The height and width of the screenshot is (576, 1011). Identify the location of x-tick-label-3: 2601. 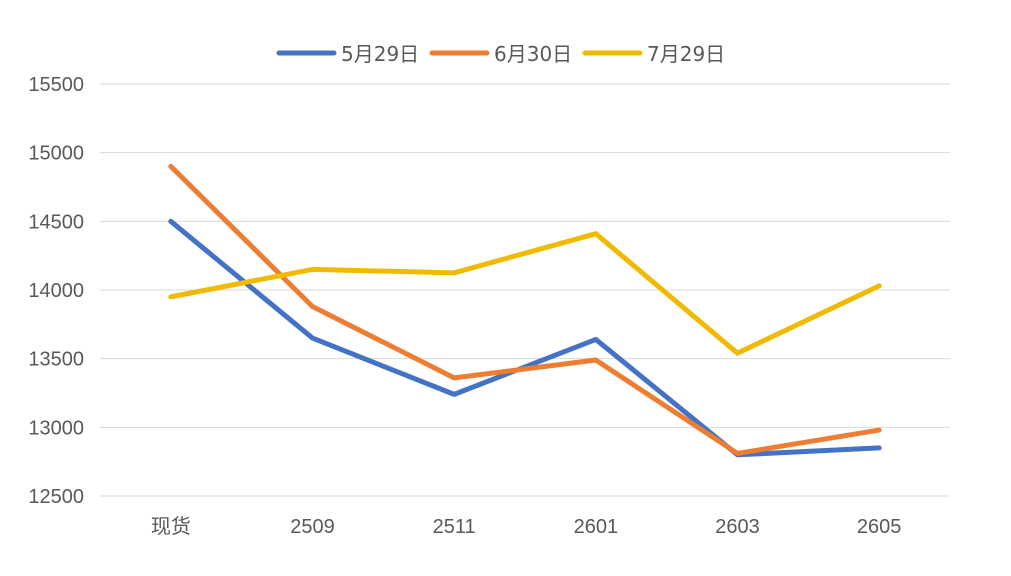
(596, 527).